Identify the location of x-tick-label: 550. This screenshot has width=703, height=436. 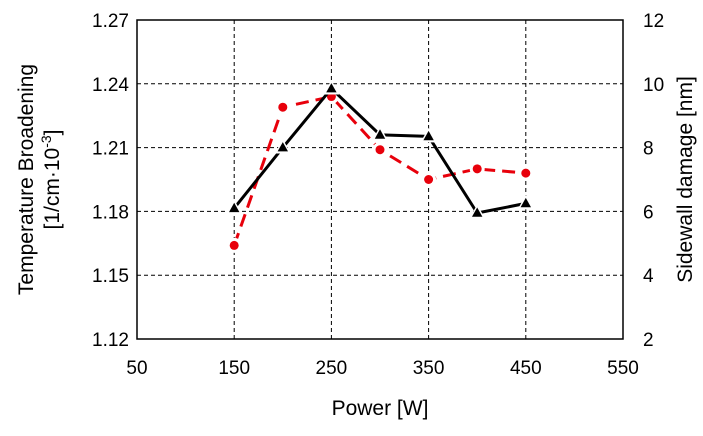
(623, 368).